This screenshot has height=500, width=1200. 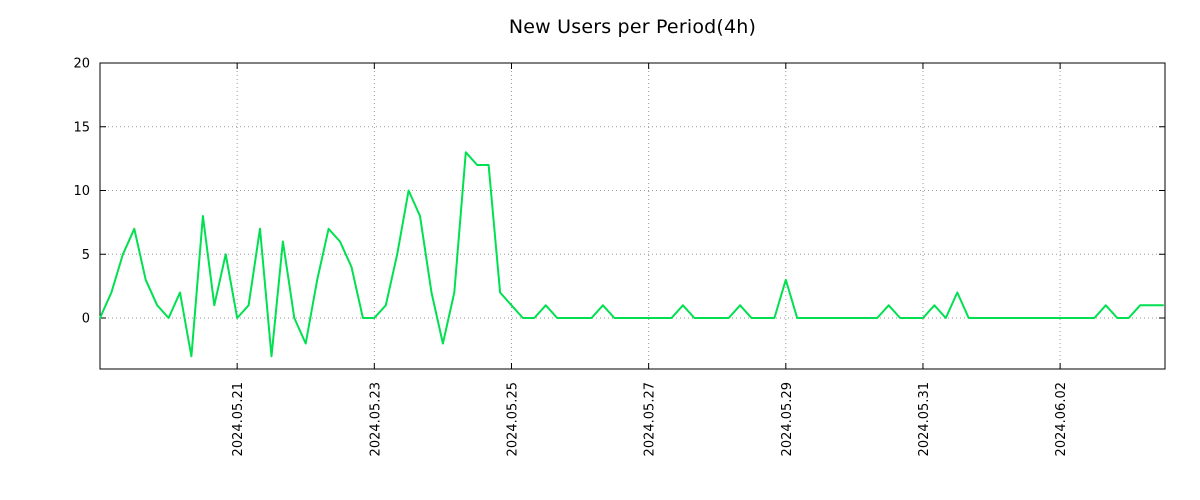 What do you see at coordinates (924, 419) in the screenshot?
I see `x-tick-label: 2024.05.31` at bounding box center [924, 419].